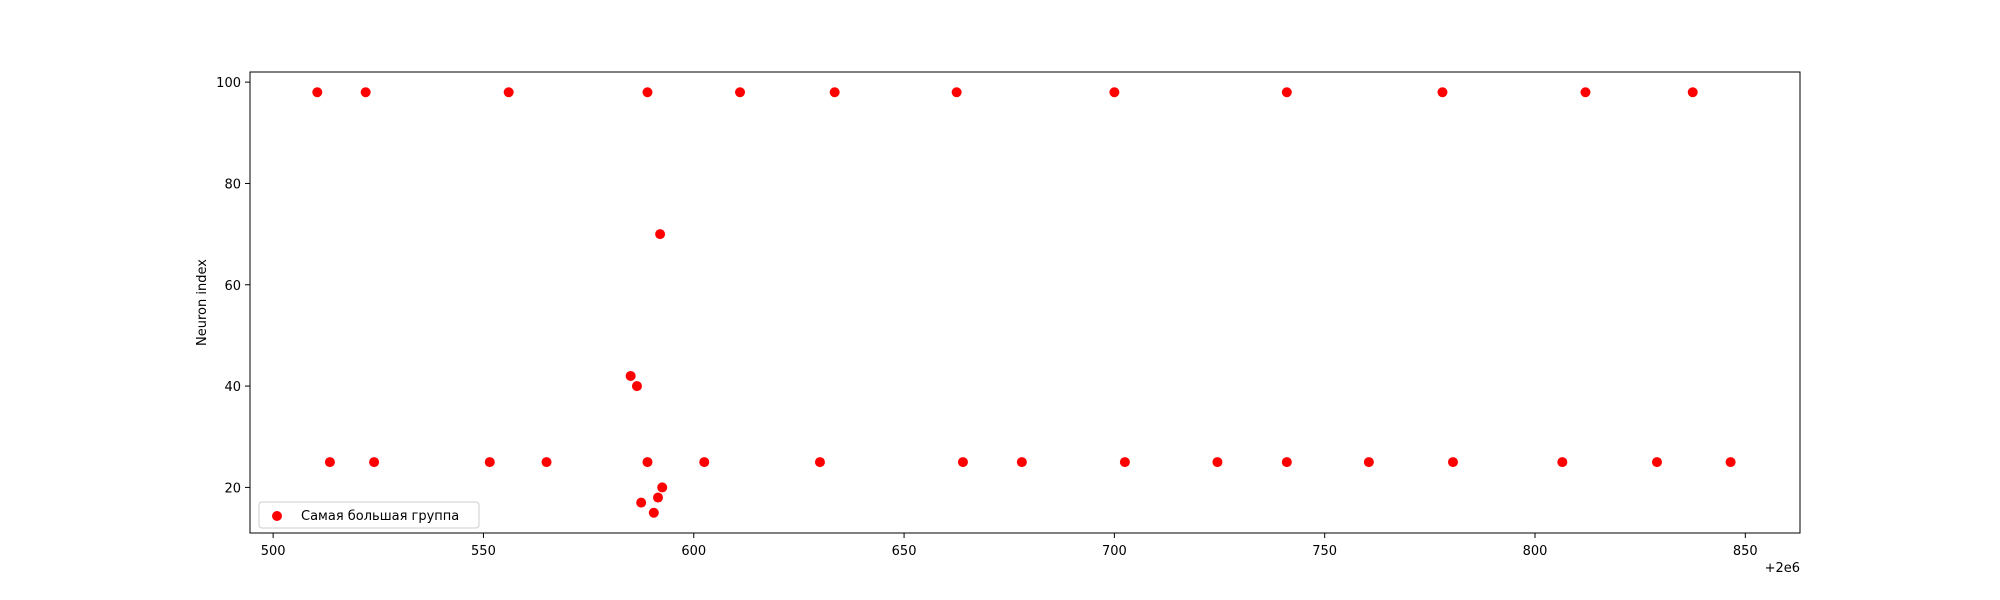 The width and height of the screenshot is (2000, 600). What do you see at coordinates (232, 184) in the screenshot?
I see `y-tick-label: 80` at bounding box center [232, 184].